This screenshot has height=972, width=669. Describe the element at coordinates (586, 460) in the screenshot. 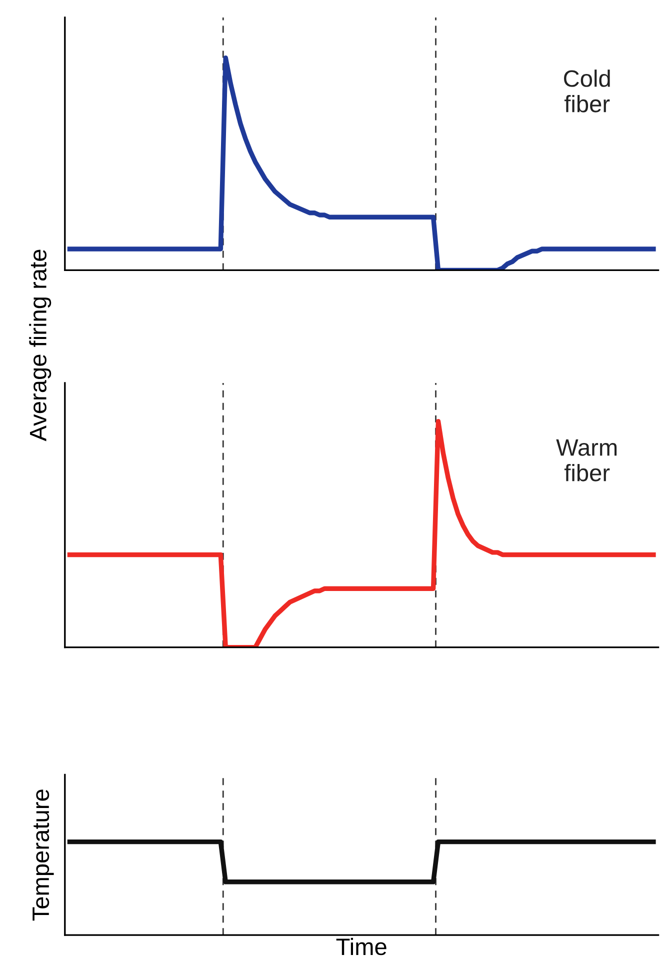

I see `annotation: Warm fiber` at that location.